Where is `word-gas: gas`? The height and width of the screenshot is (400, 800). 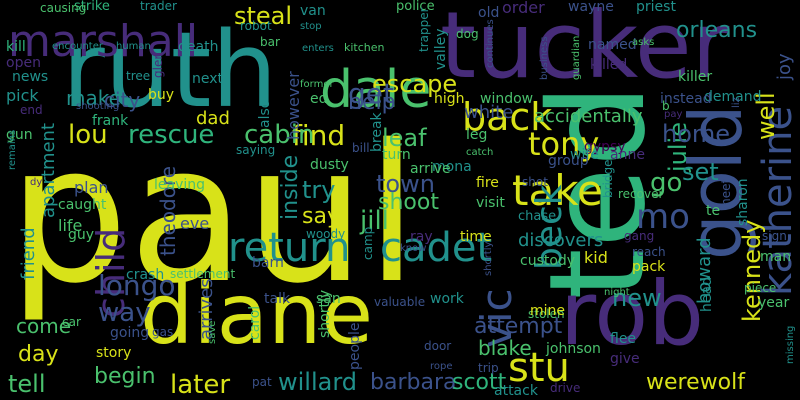 word-gas: gas is located at coordinates (163, 332).